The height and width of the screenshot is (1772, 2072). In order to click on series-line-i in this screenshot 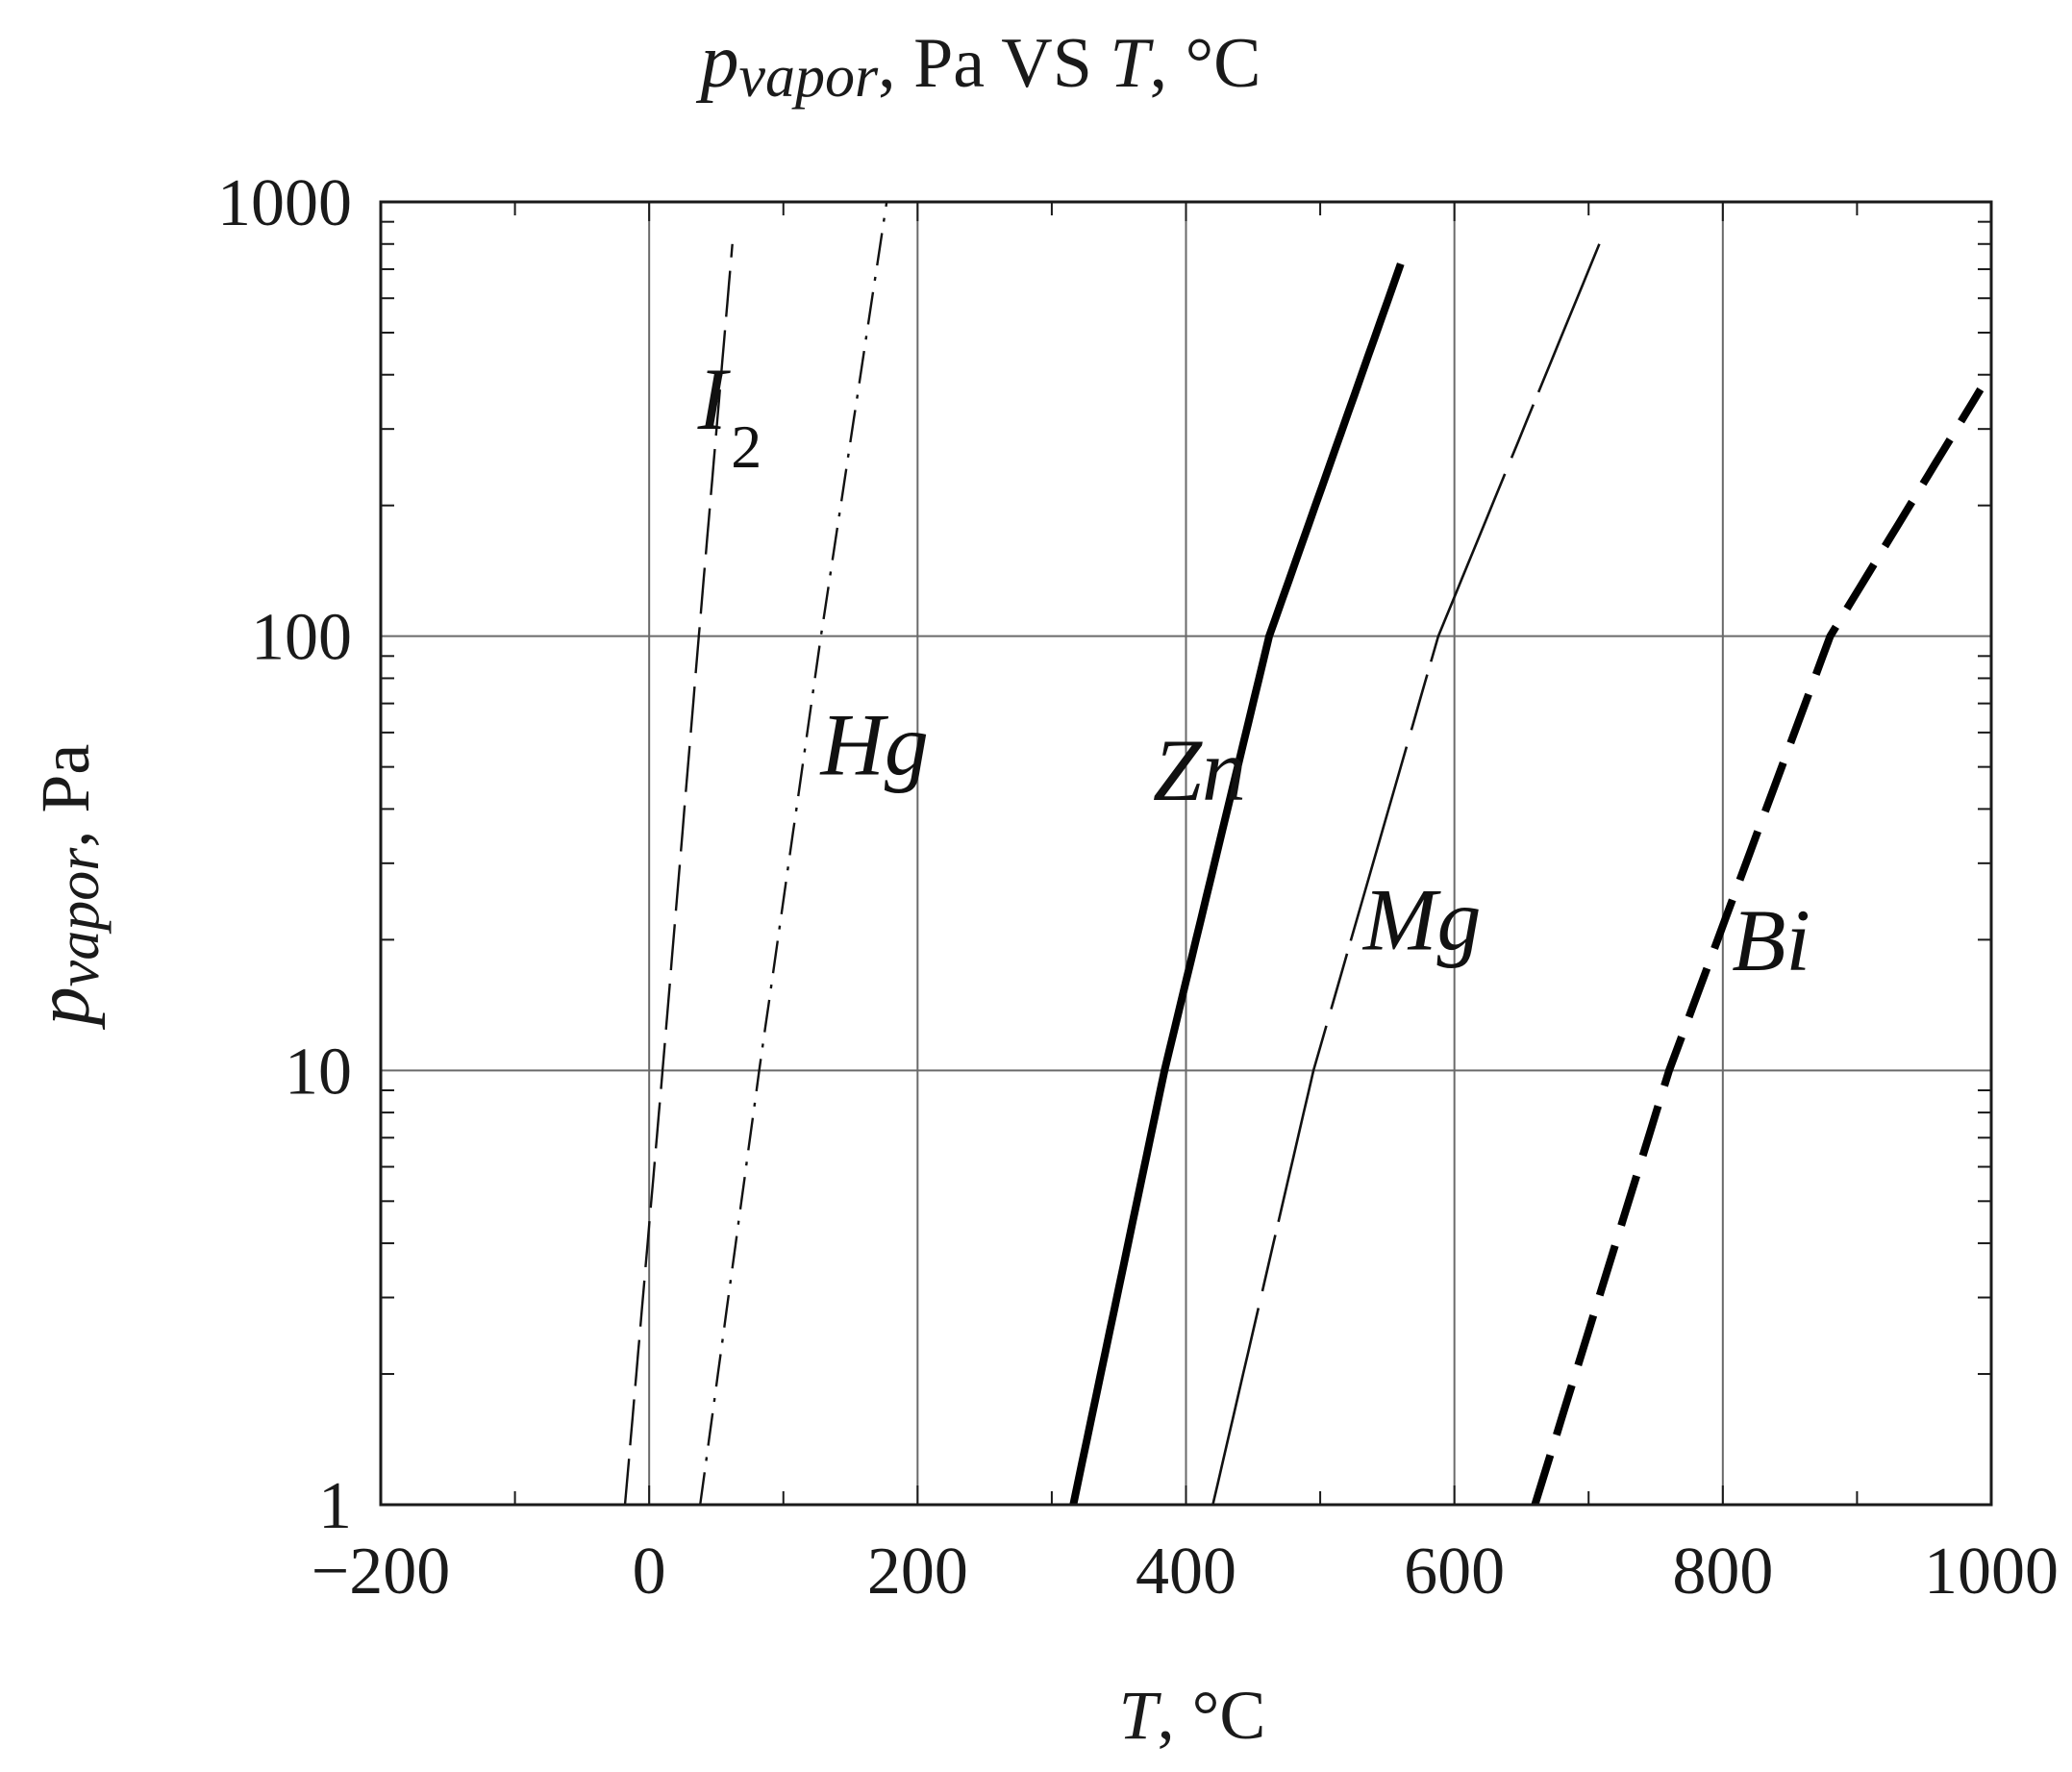, I will do `click(678, 874)`.